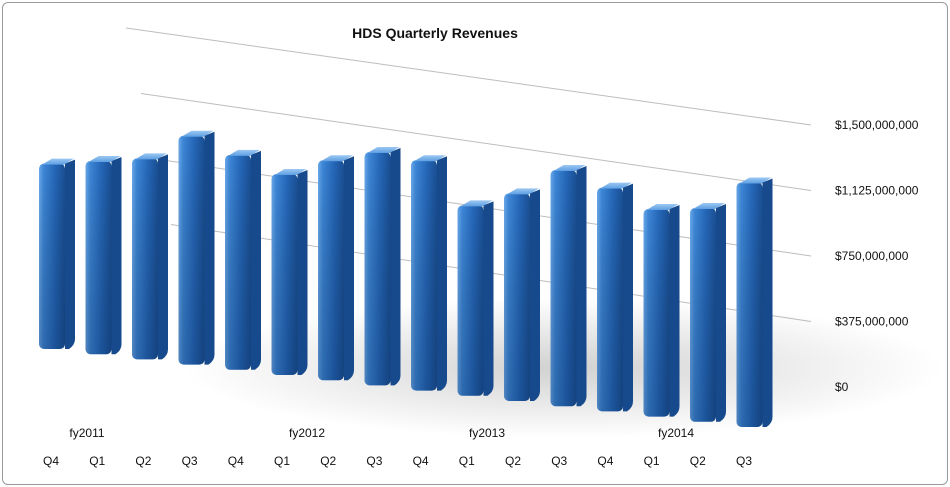 This screenshot has height=487, width=950. What do you see at coordinates (877, 125) in the screenshot?
I see `y-tick-label: $1,500,000,000` at bounding box center [877, 125].